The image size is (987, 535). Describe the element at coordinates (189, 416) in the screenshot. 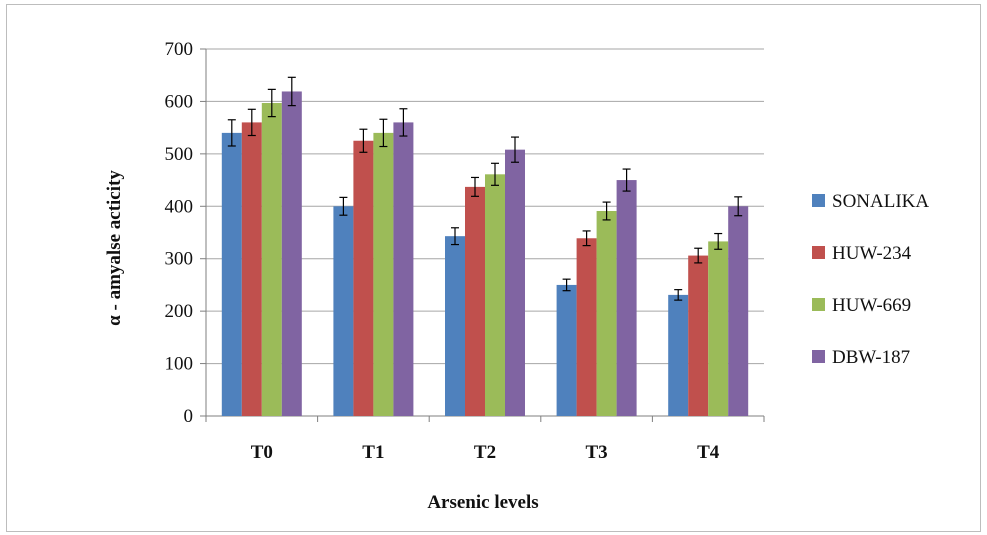

I see `y-tick-label: 0` at that location.